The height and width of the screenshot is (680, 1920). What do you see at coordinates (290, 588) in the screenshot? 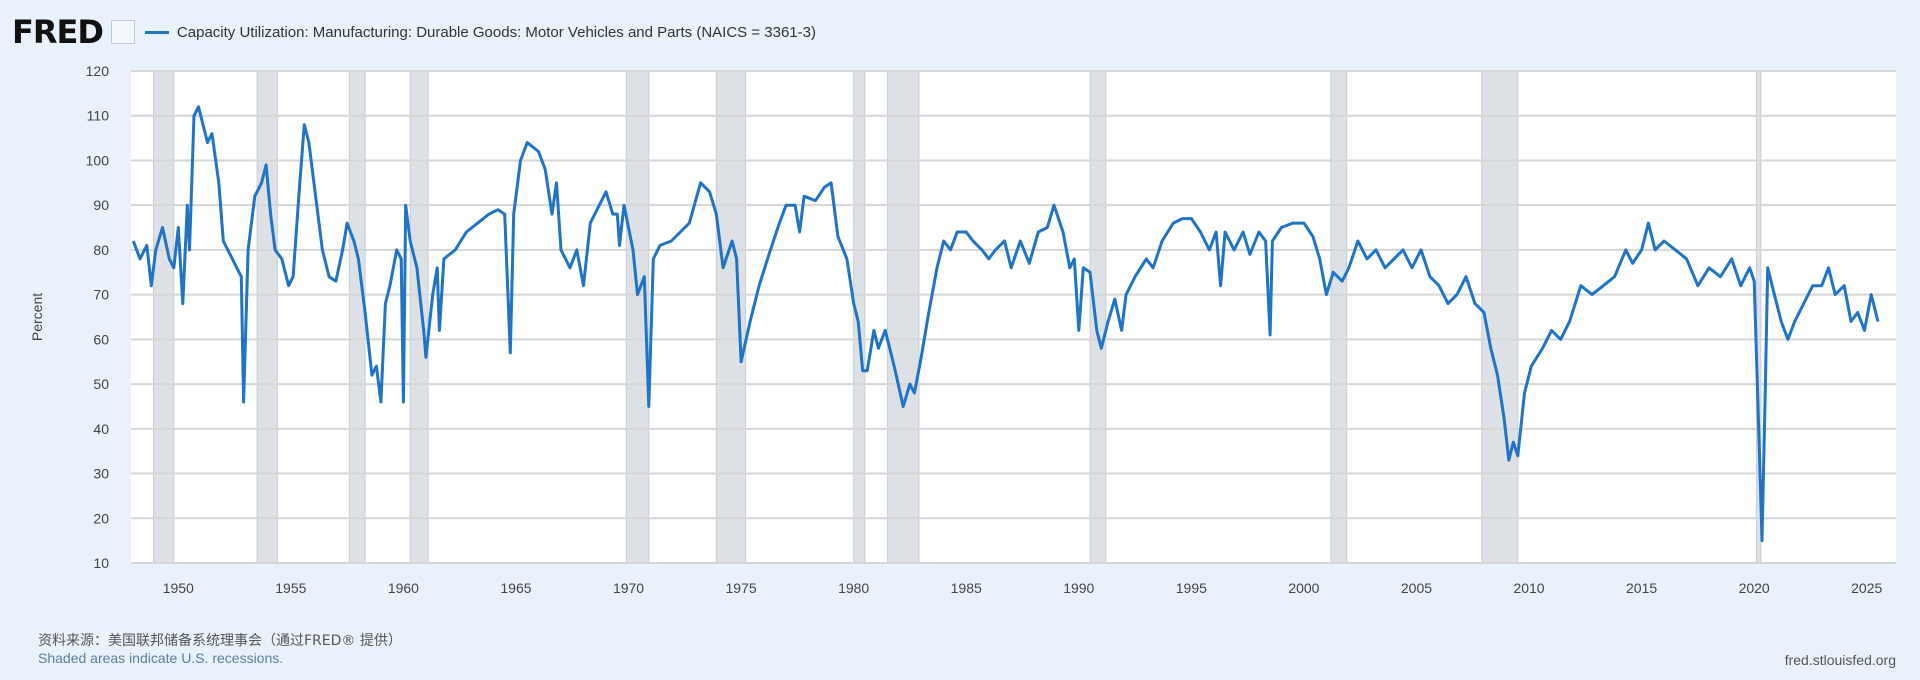
I see `x-tick-label: 1955` at bounding box center [290, 588].